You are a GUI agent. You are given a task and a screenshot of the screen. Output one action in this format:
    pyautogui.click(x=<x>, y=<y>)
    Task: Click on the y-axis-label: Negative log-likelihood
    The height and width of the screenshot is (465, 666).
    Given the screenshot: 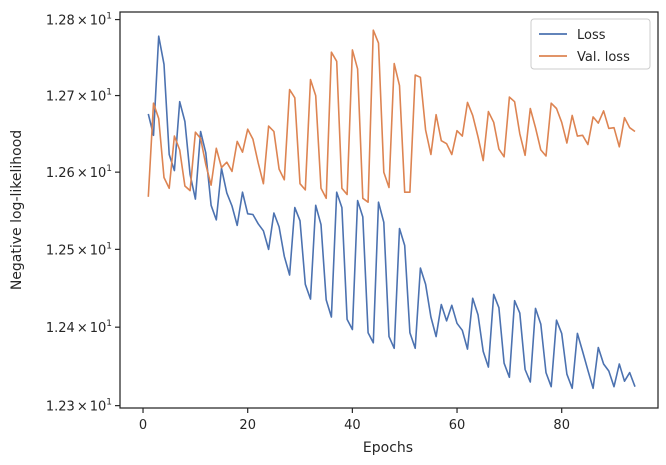 What is the action you would take?
    pyautogui.click(x=17, y=210)
    